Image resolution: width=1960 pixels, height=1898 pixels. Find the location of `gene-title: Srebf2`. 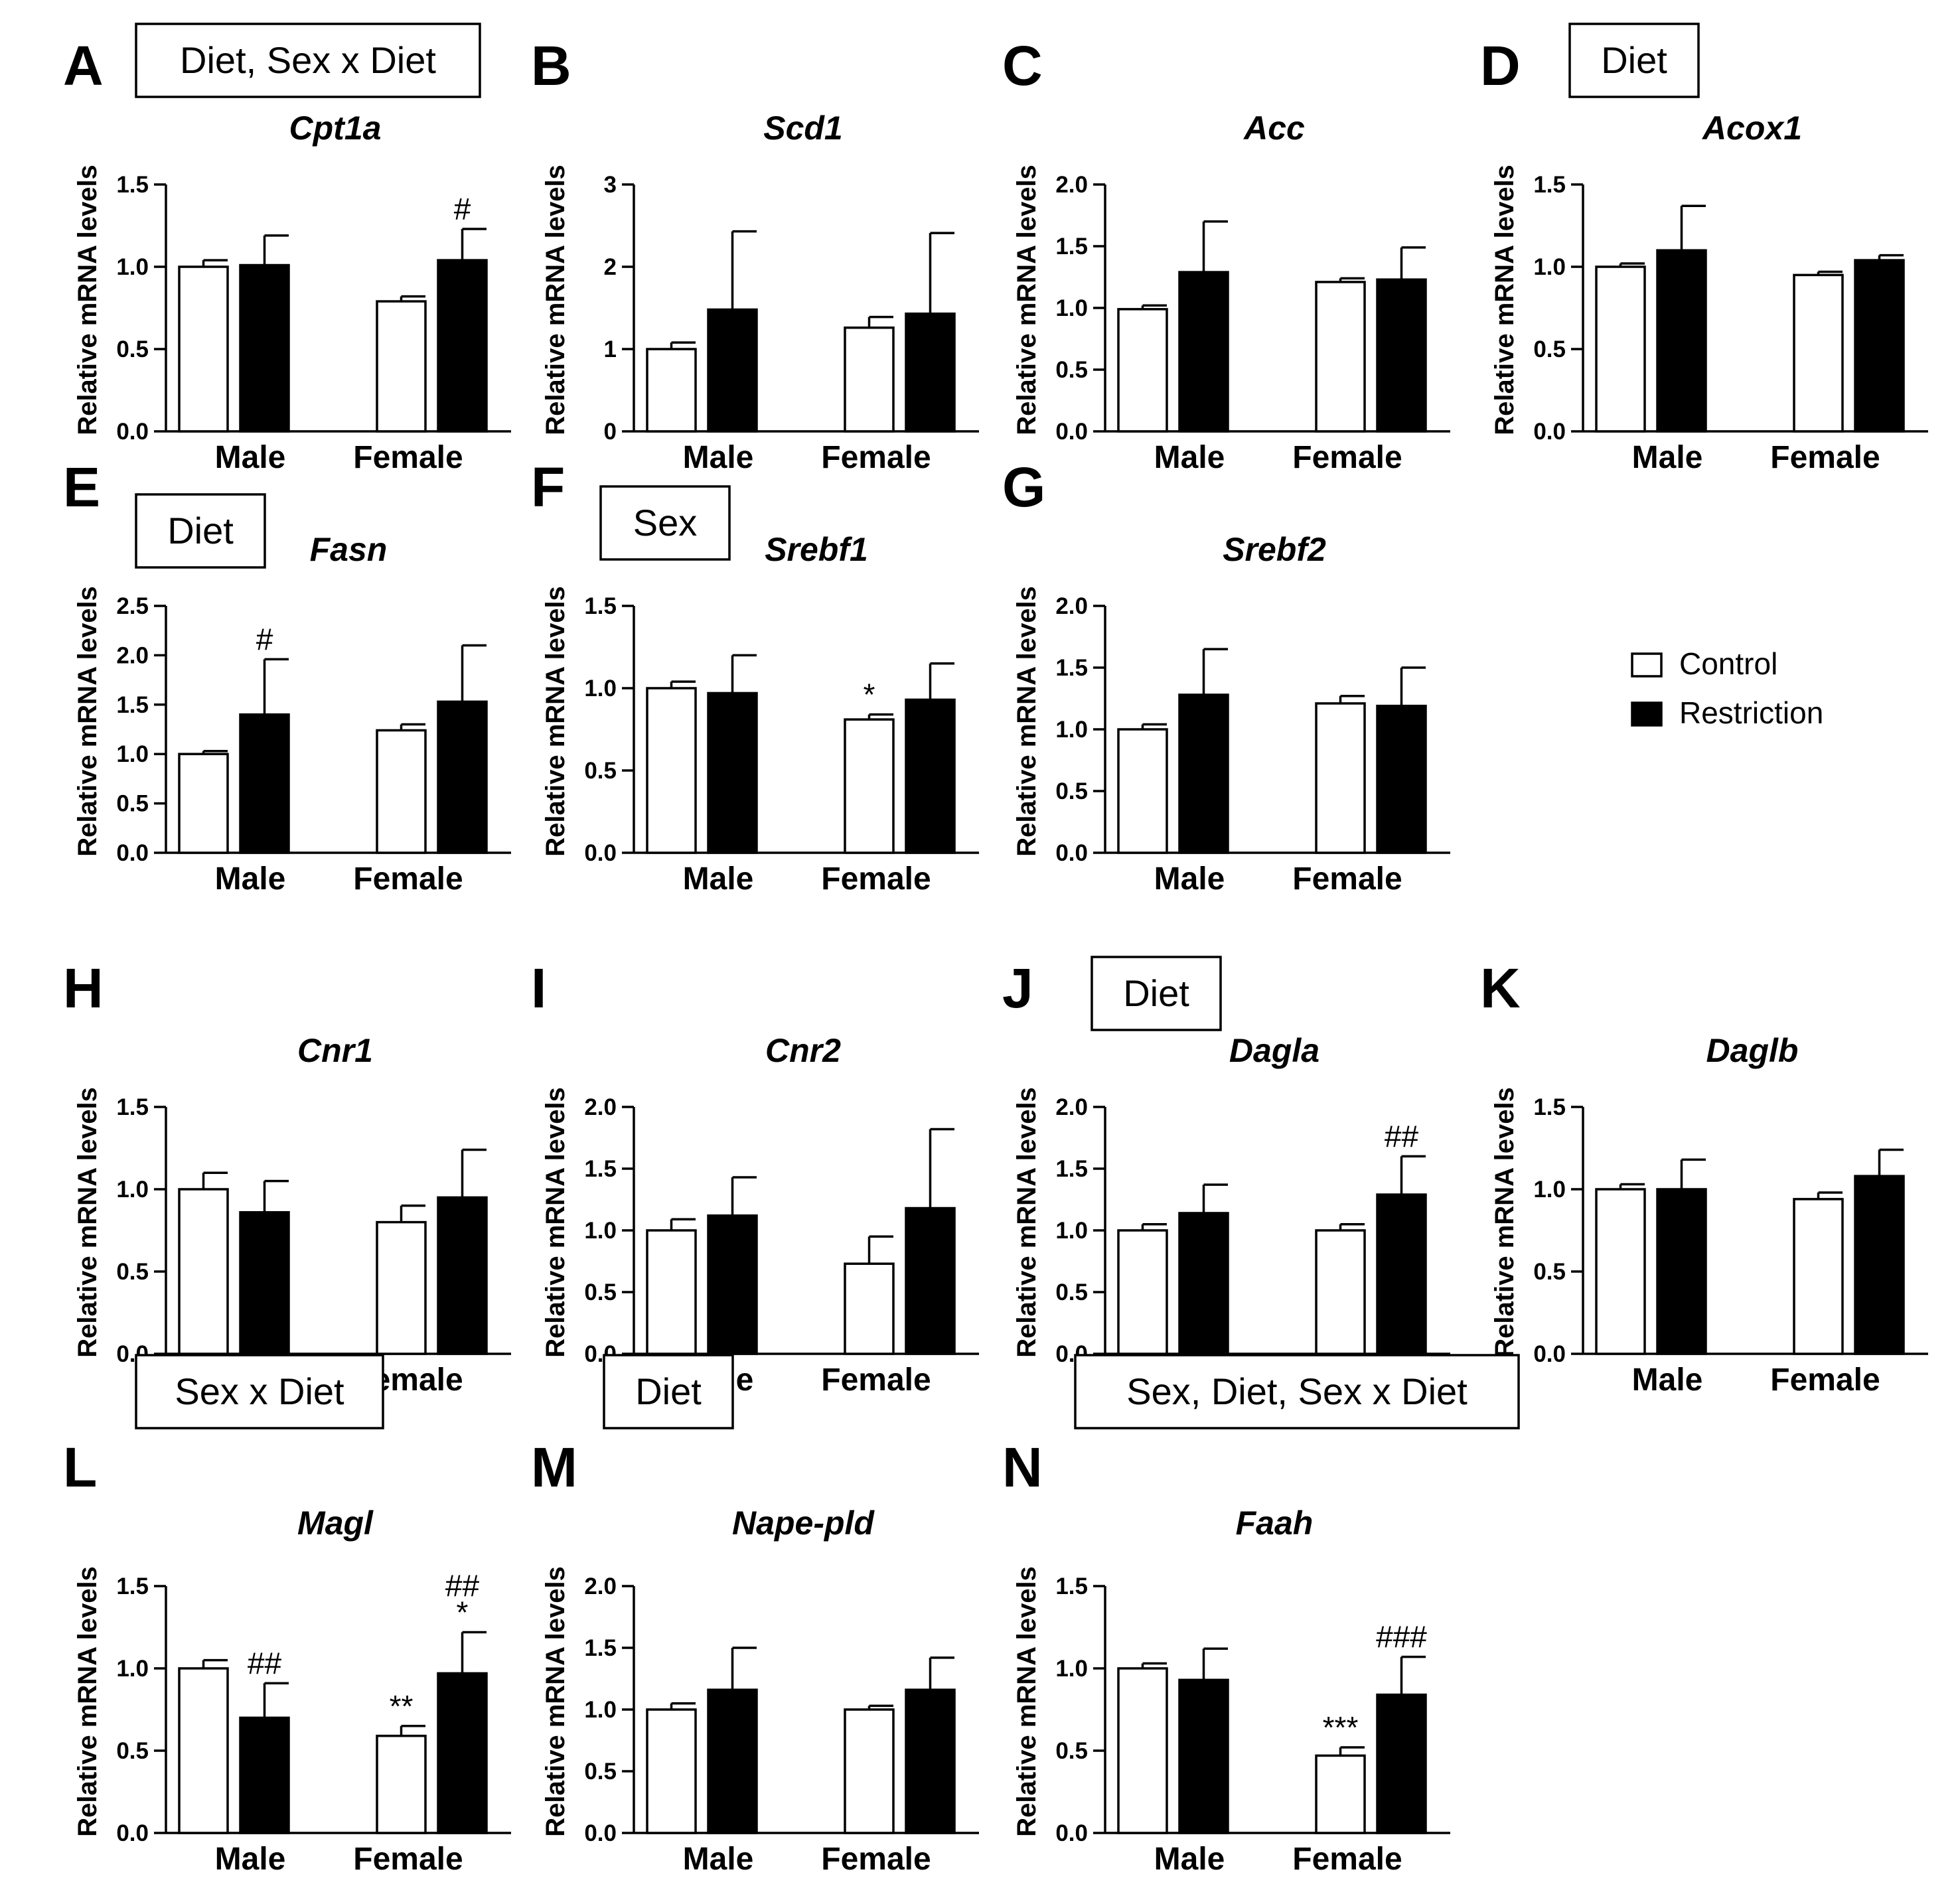

gene-title: Srebf2 is located at coordinates (1274, 550).